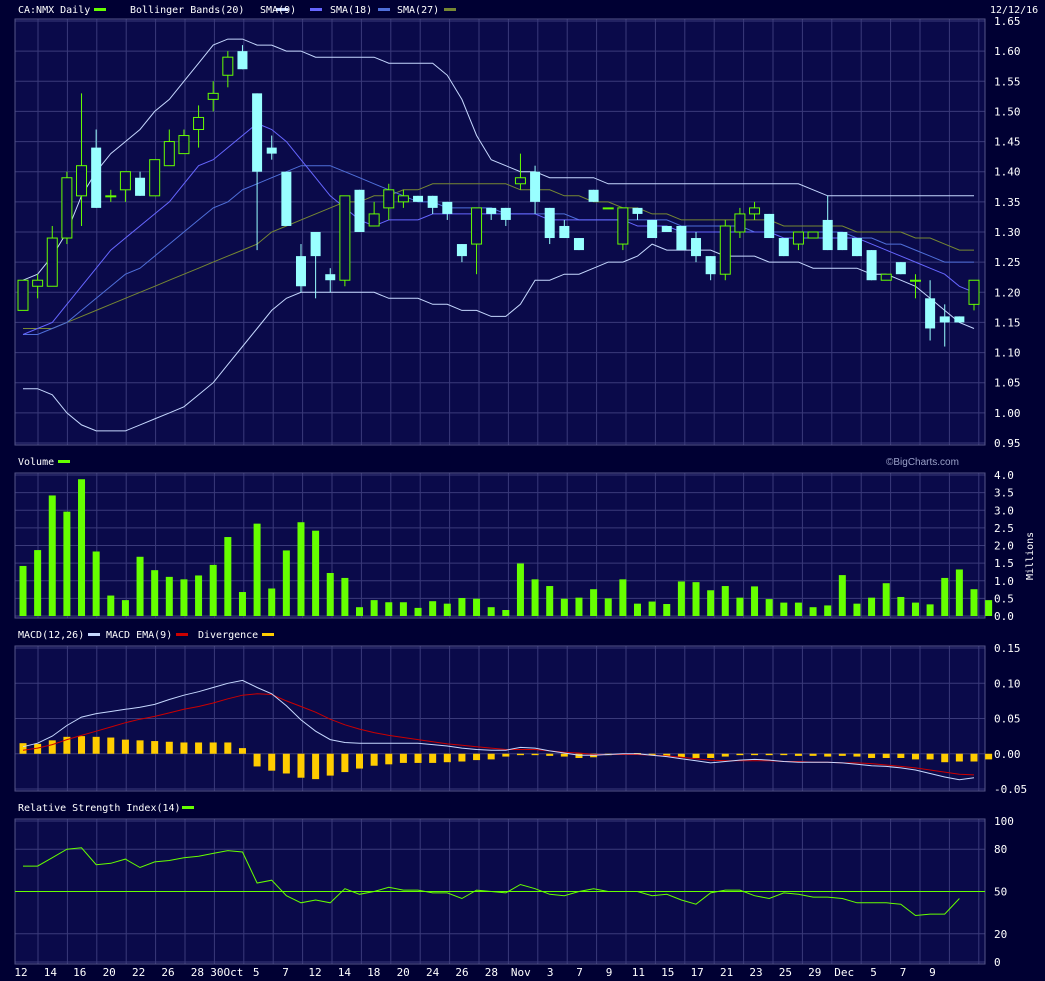 Image resolution: width=1045 pixels, height=981 pixels. I want to click on bb-label: Bollinger Bands(20), so click(187, 10).